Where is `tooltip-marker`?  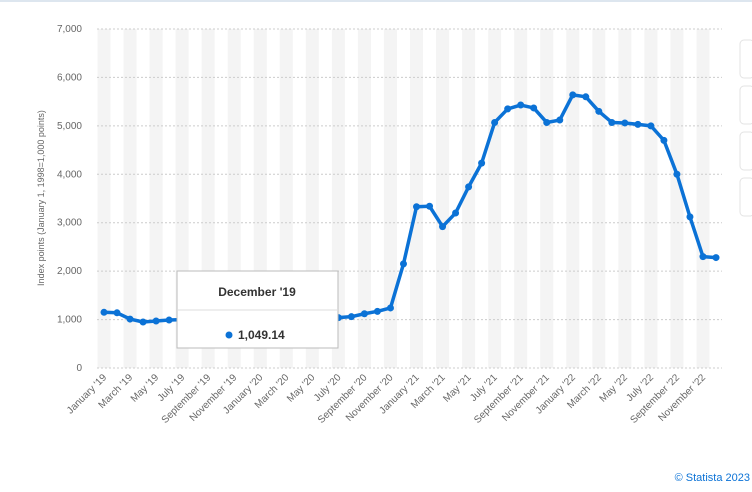 tooltip-marker is located at coordinates (229, 335).